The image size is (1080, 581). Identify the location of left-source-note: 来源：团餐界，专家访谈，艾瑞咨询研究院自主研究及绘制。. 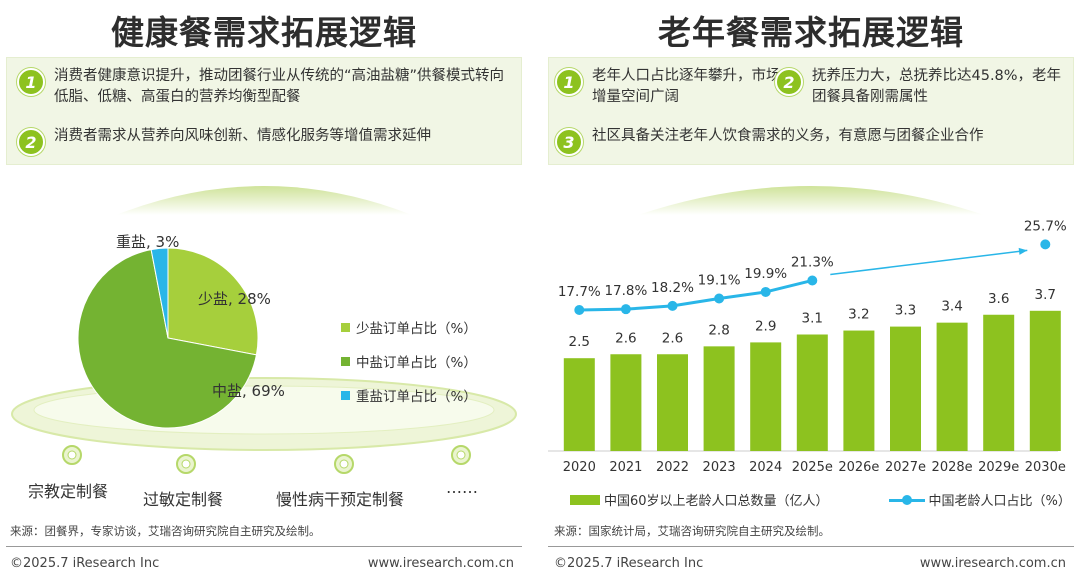
(165, 531).